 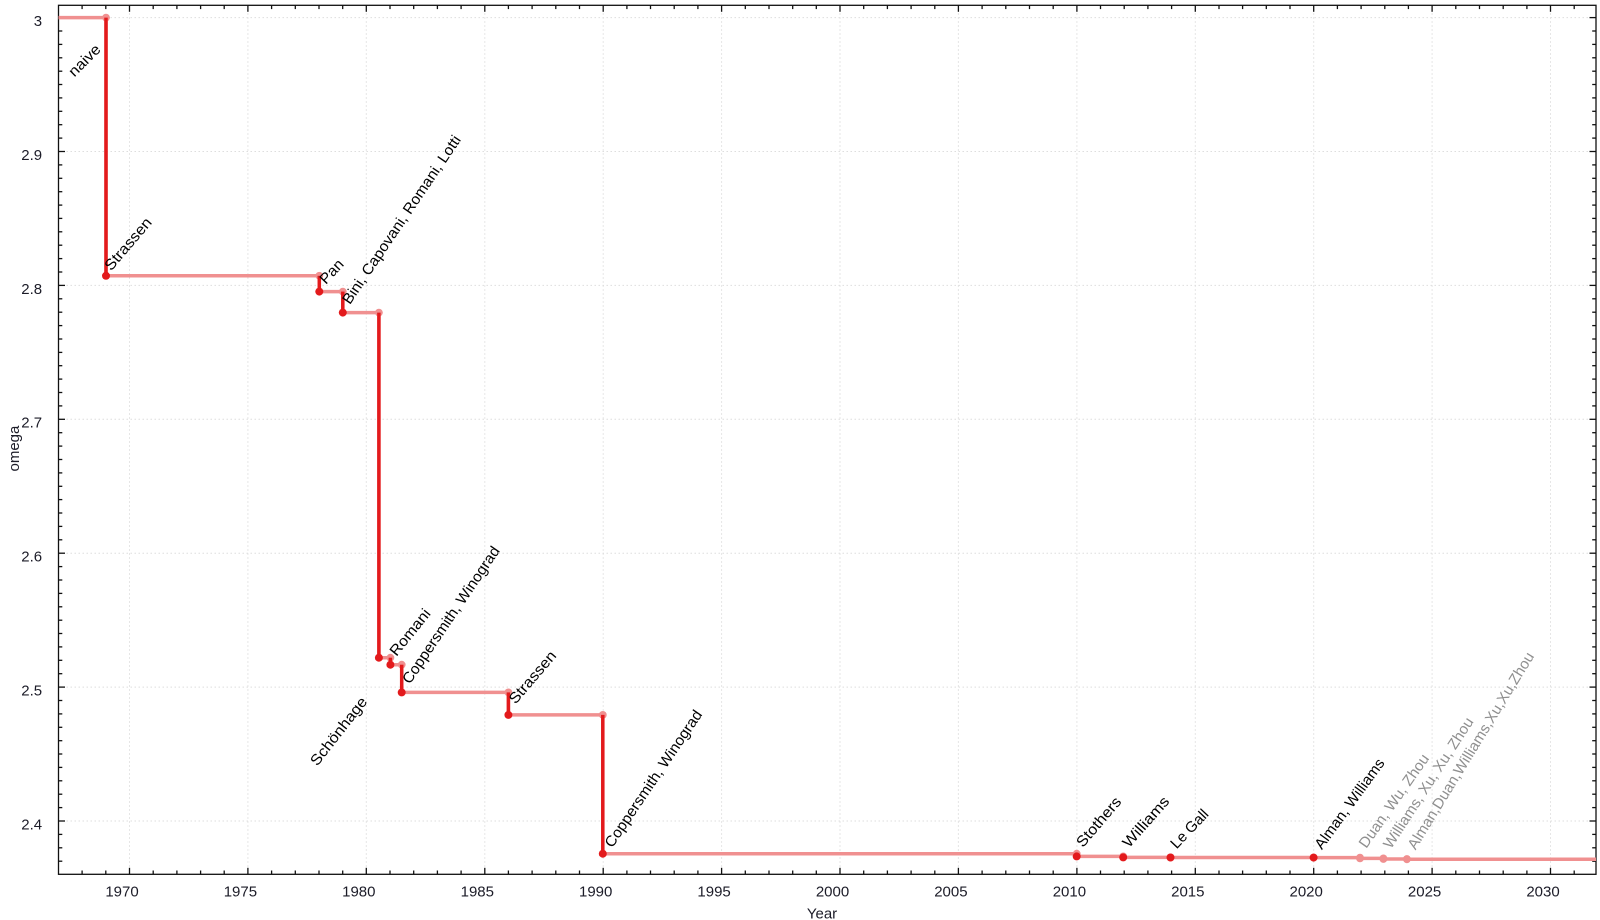 I want to click on svg-text: 1995, so click(x=713, y=891).